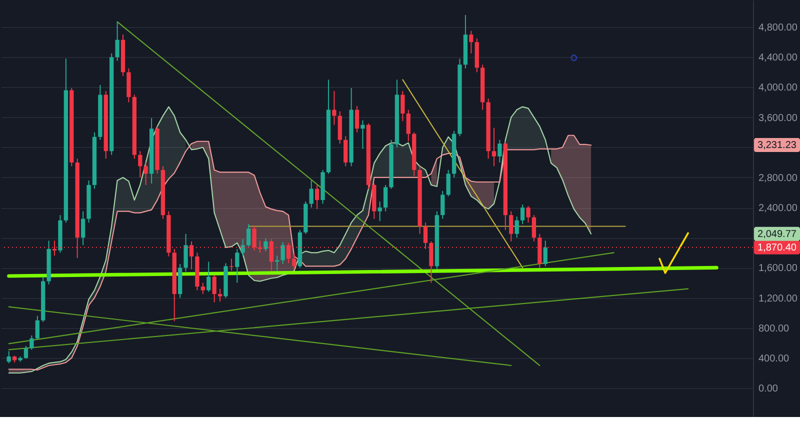 The height and width of the screenshot is (422, 800). Describe the element at coordinates (777, 248) in the screenshot. I see `ref-line-label: 1,870.40` at that location.